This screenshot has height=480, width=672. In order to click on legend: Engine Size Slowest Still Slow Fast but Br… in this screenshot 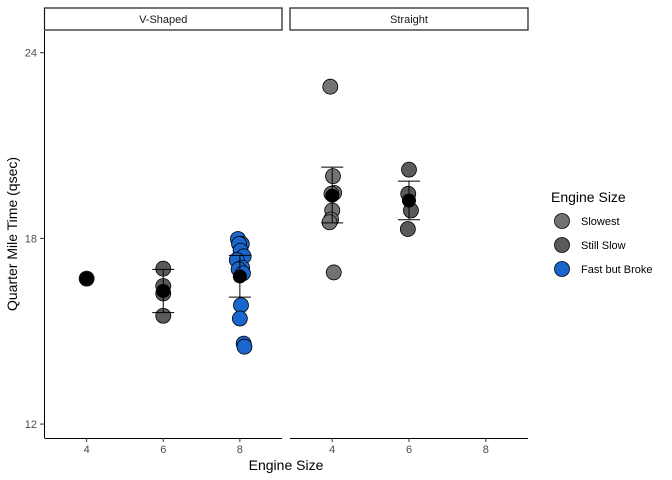, I will do `click(602, 233)`.